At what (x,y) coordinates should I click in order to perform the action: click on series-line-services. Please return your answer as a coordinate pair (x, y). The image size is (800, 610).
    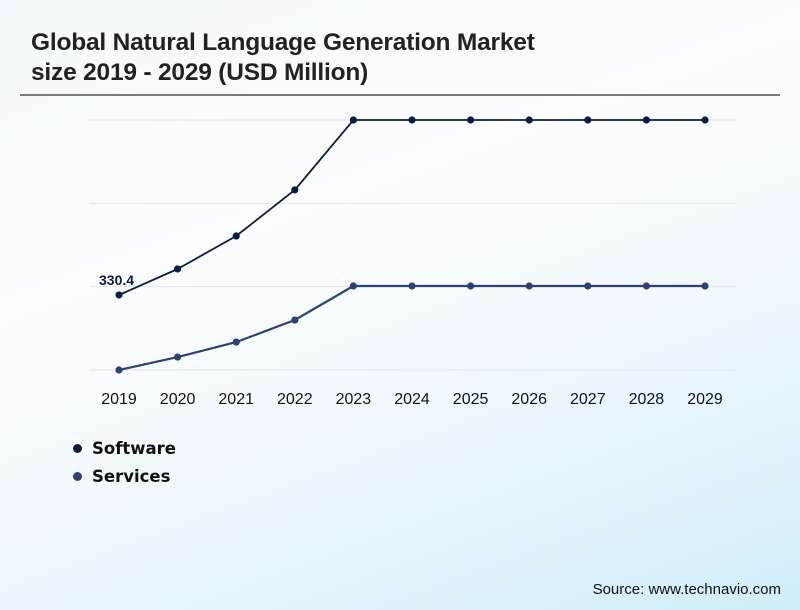
    Looking at the image, I should click on (411, 328).